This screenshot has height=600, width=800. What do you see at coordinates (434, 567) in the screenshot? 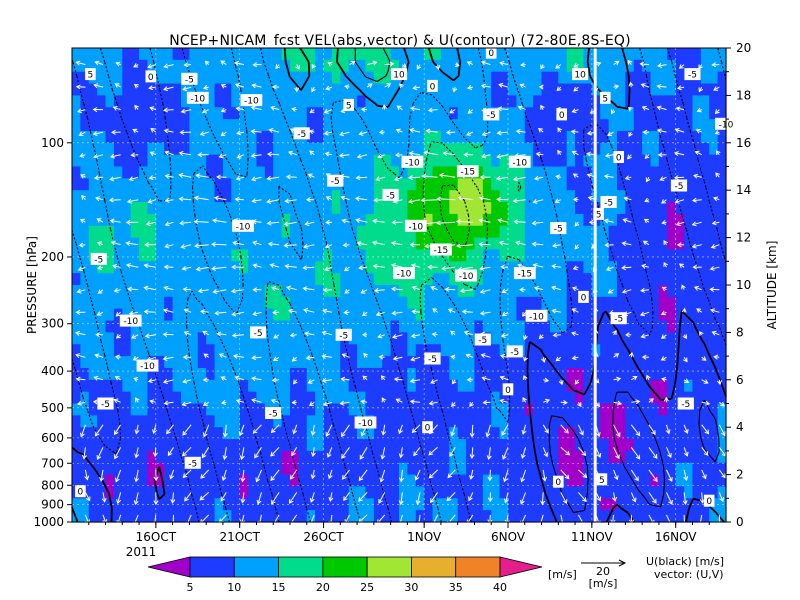
I see `colorbar-segment` at bounding box center [434, 567].